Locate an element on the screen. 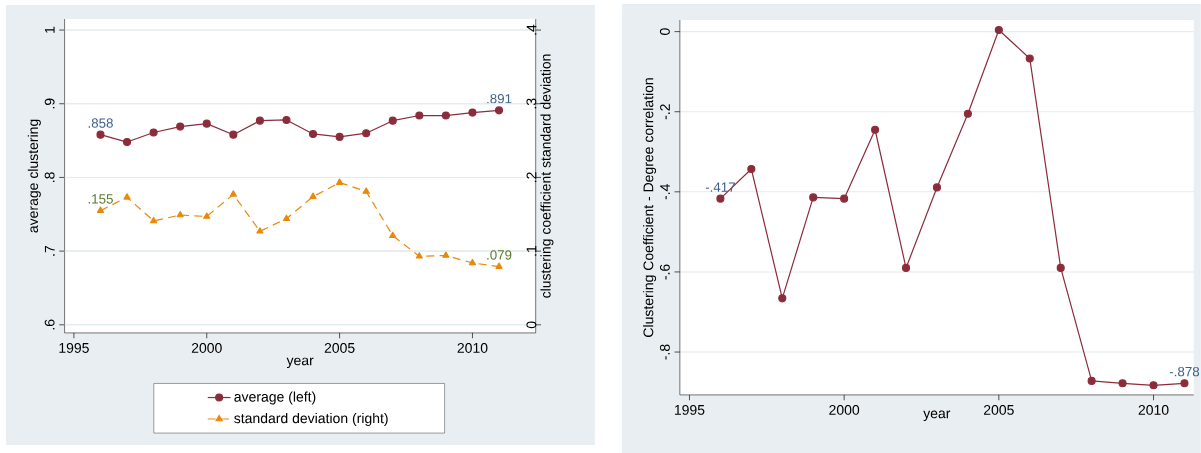  y-tick-label: -.2 is located at coordinates (665, 112).